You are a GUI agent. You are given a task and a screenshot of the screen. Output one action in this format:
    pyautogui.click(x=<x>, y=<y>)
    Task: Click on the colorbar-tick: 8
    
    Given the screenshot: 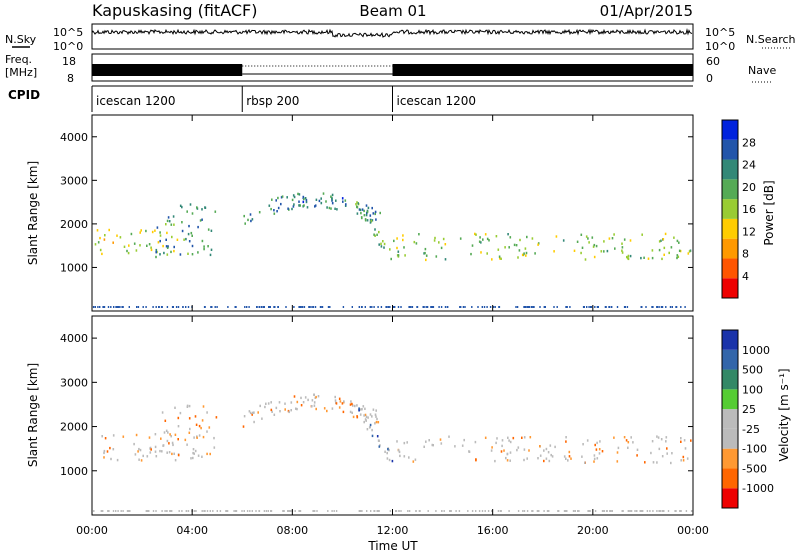 What is the action you would take?
    pyautogui.click(x=745, y=254)
    